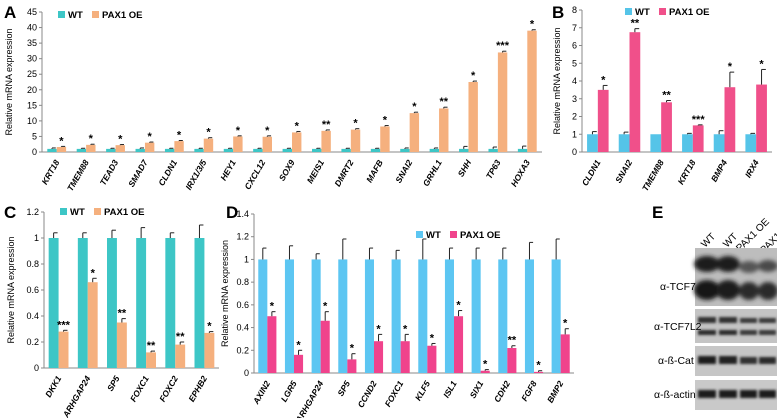  I want to click on panel-label-d: D, so click(232, 212).